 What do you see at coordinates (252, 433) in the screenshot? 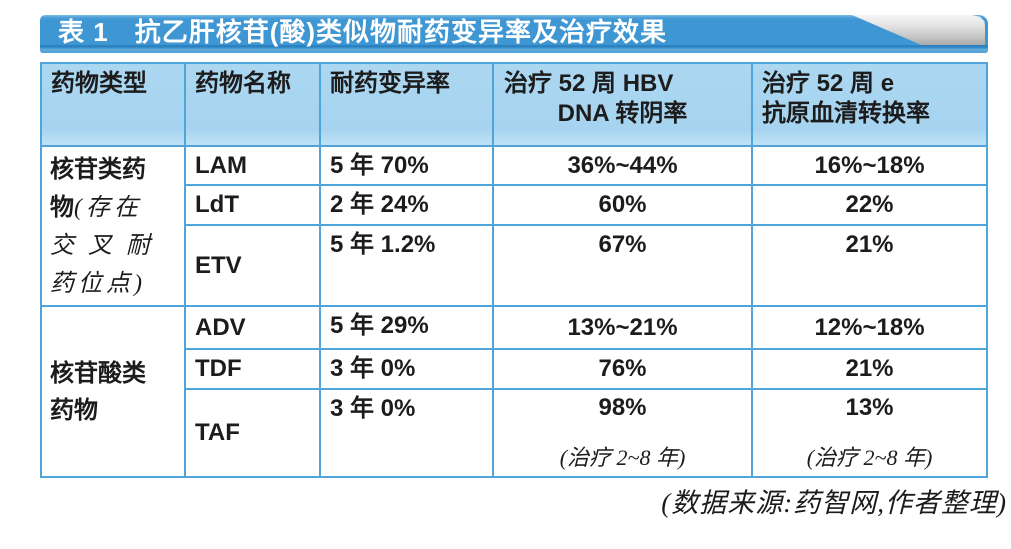
I see `cell-taf-name: TAF` at bounding box center [252, 433].